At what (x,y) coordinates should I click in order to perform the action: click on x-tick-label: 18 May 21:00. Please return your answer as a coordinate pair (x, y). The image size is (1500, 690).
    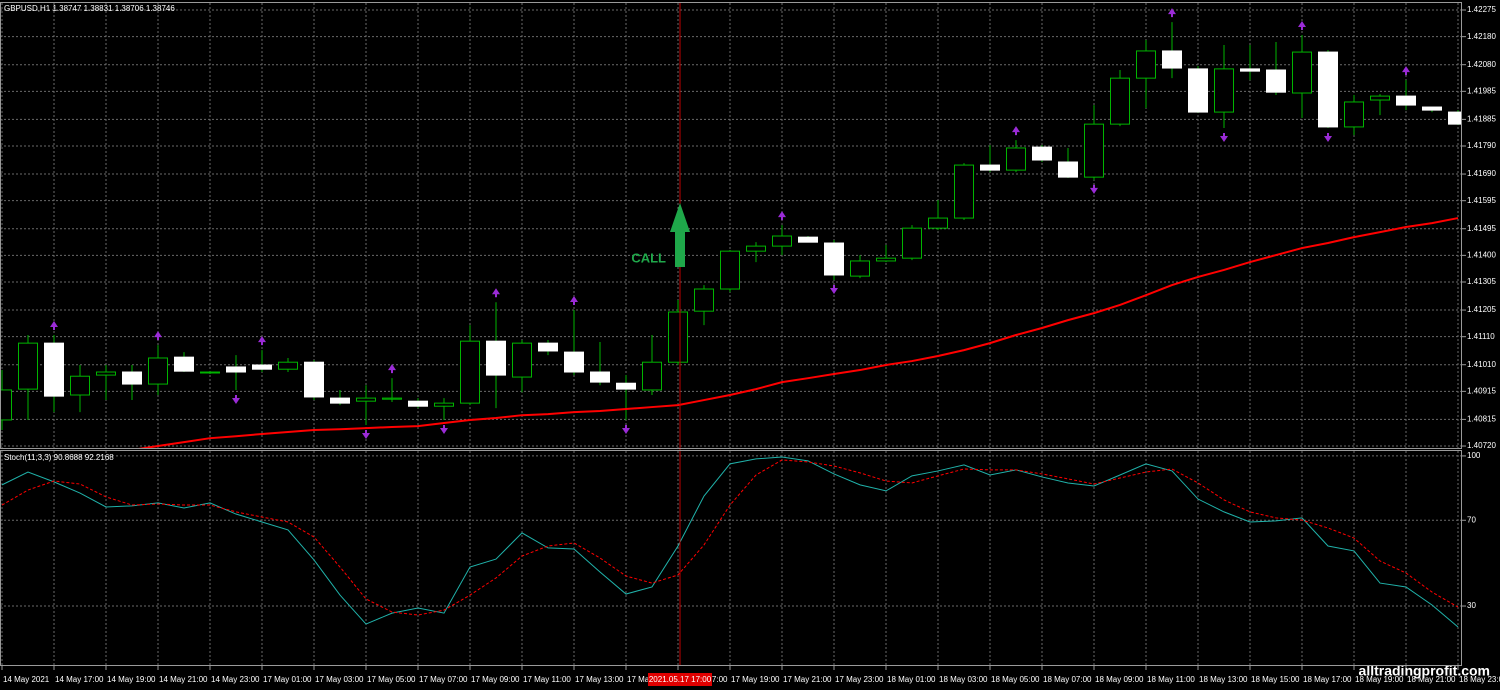
    Looking at the image, I should click on (1431, 679).